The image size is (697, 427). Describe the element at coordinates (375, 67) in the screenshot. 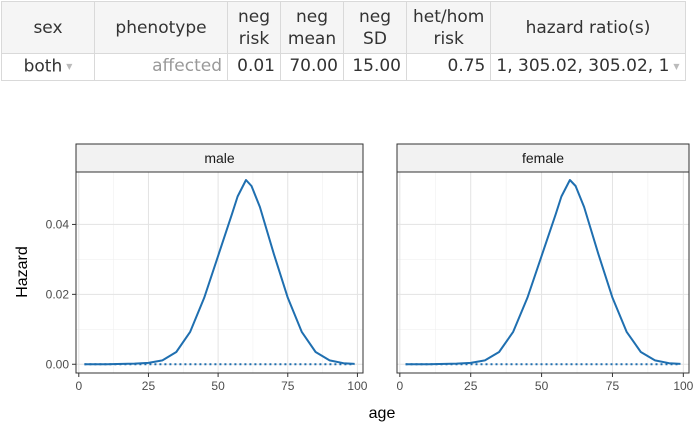

I see `neg-sd-cell: 15.00` at that location.